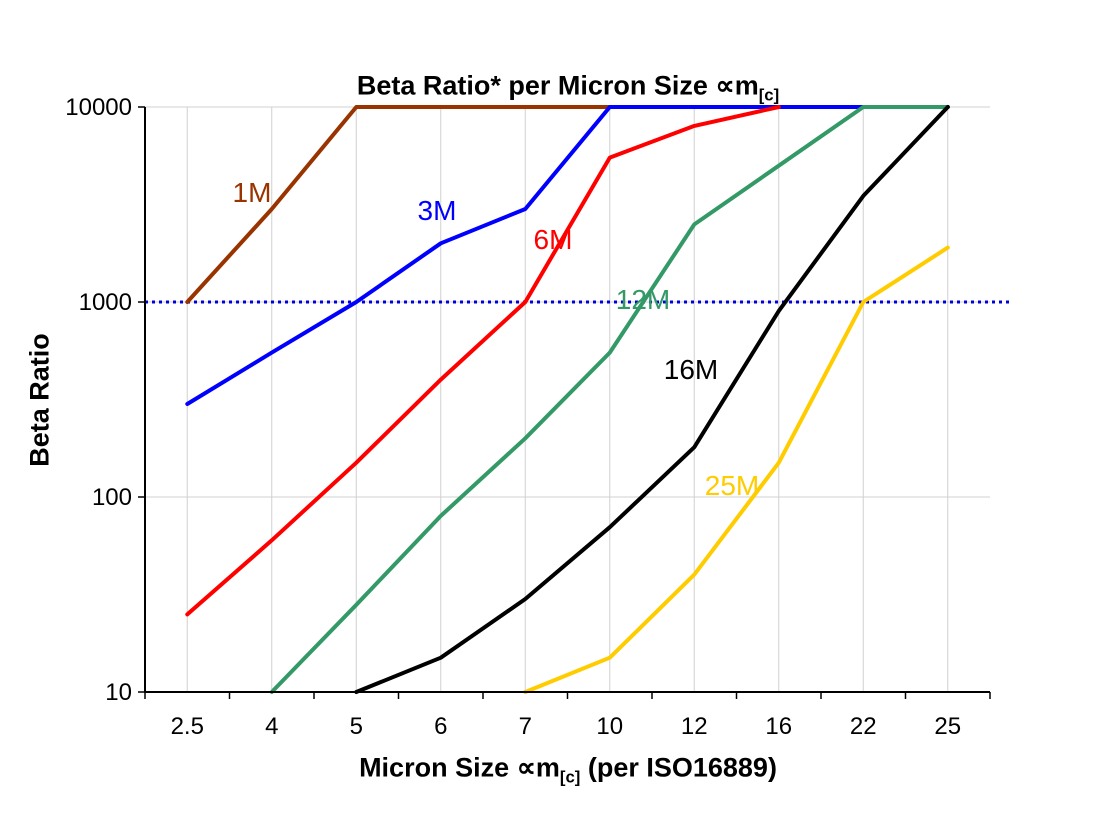 Image resolution: width=1094 pixels, height=822 pixels. Describe the element at coordinates (553, 239) in the screenshot. I see `series-label-6m: 6M` at that location.